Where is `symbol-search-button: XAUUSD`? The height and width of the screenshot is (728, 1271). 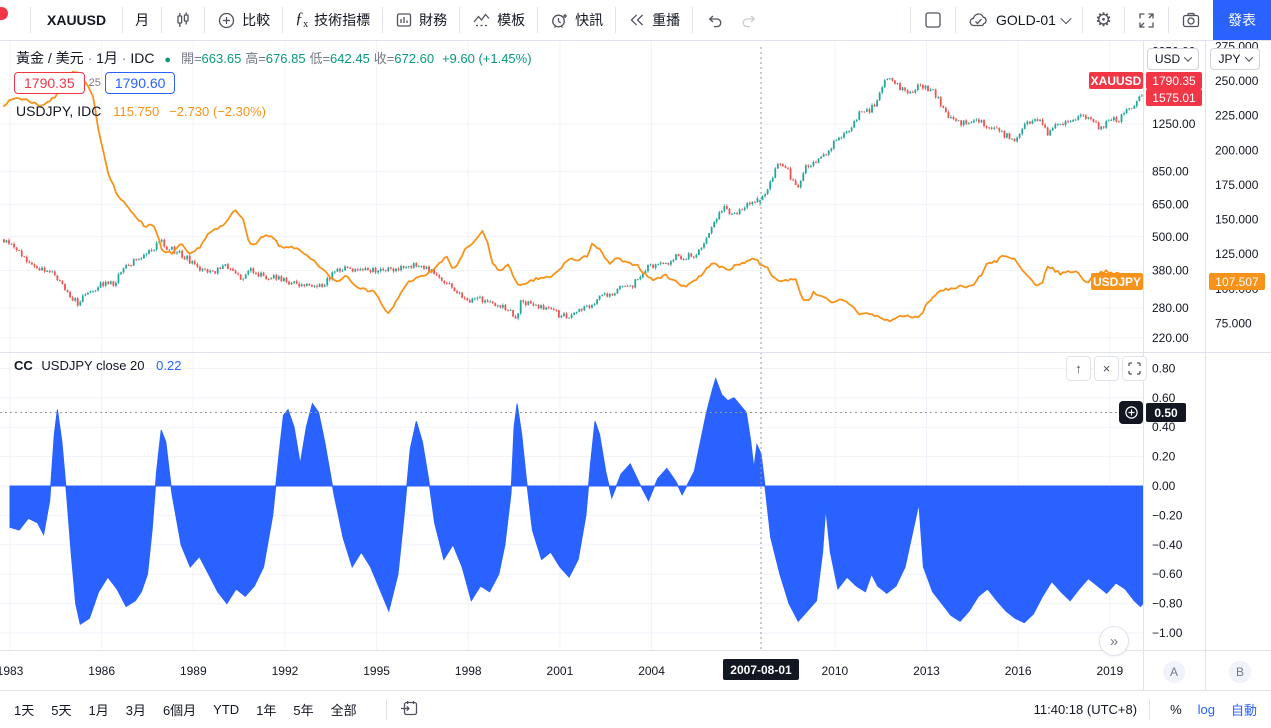 symbol-search-button: XAUUSD is located at coordinates (77, 20).